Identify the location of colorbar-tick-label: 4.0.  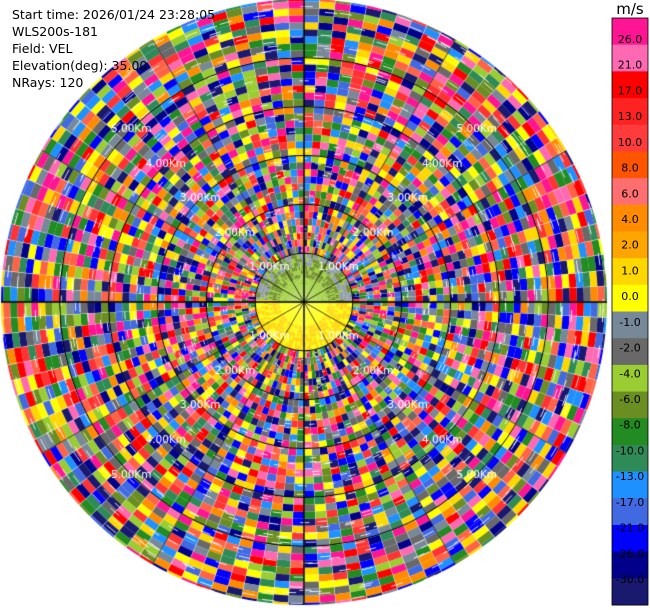
(630, 219).